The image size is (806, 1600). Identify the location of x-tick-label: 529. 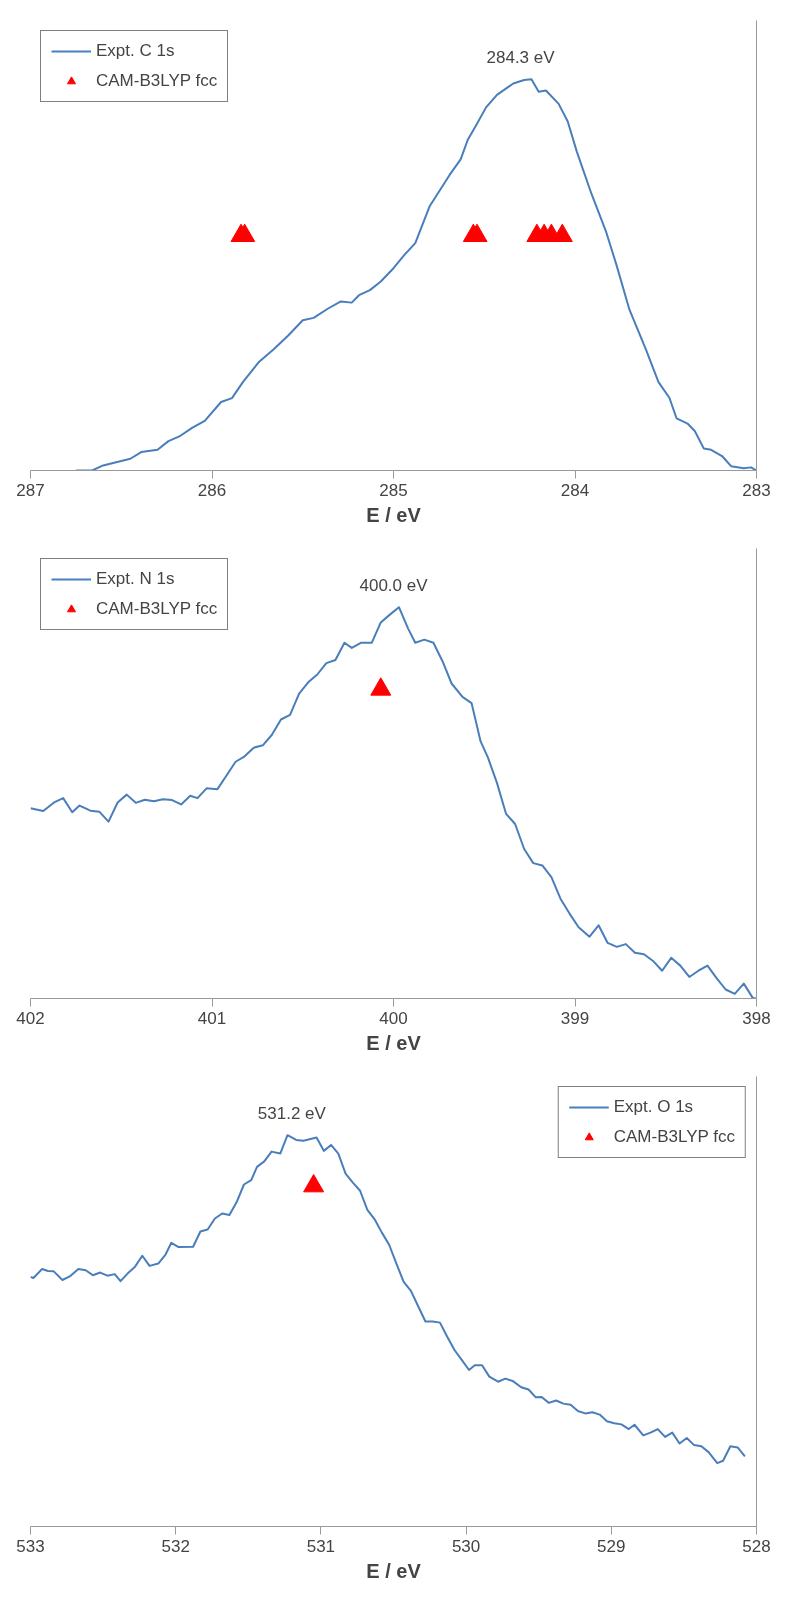
(611, 1546).